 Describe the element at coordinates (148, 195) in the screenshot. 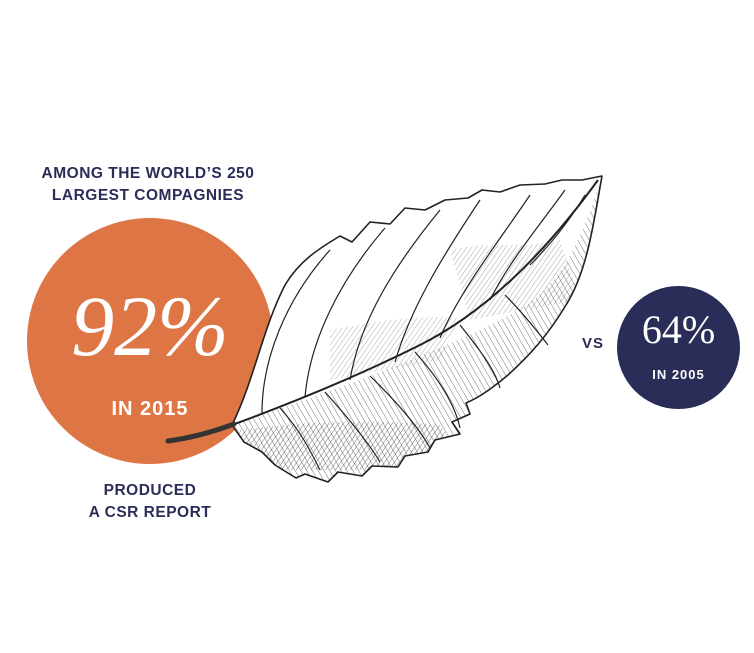

I see `headline-line-2: LARGEST COMPAGNIES` at that location.